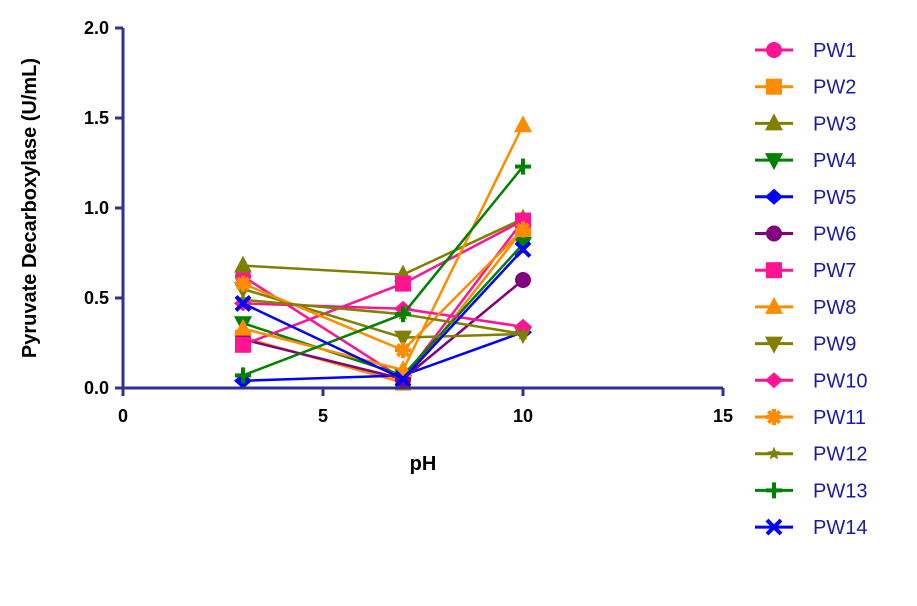 The width and height of the screenshot is (917, 606). Describe the element at coordinates (96, 298) in the screenshot. I see `y-tick-label: 0.5` at that location.